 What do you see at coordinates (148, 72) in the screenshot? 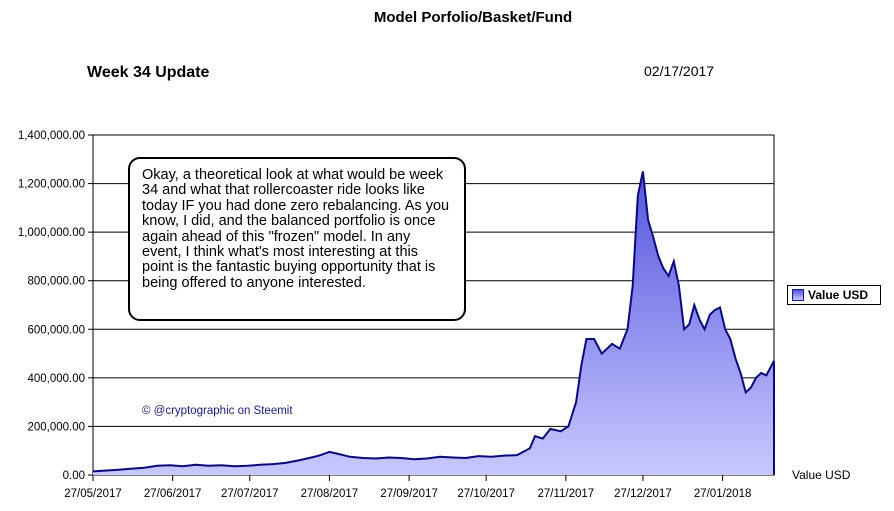
I see `chart-subtitle: Week 34 Update` at bounding box center [148, 72].